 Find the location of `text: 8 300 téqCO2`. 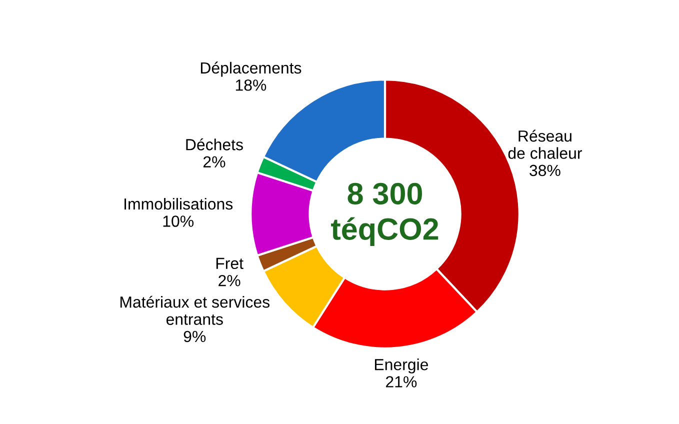

text: 8 300 téqCO2 is located at coordinates (384, 214).